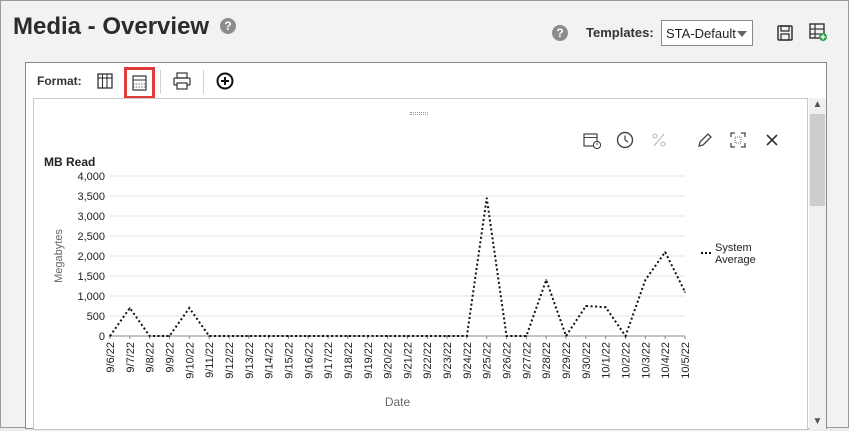 This screenshot has height=431, width=849. What do you see at coordinates (131, 357) in the screenshot?
I see `x-tick-label: 9/7/22` at bounding box center [131, 357].